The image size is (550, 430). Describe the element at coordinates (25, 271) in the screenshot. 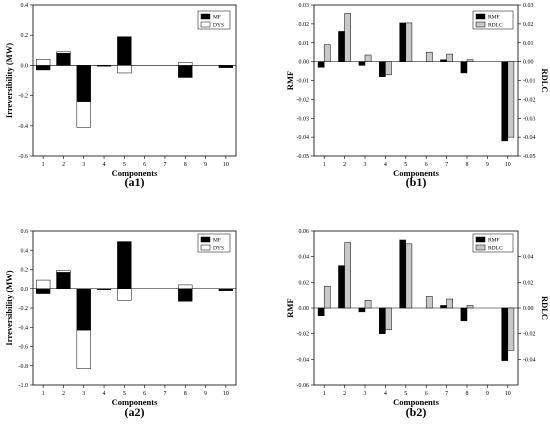

I see `y-tick-label: 0.2` at that location.